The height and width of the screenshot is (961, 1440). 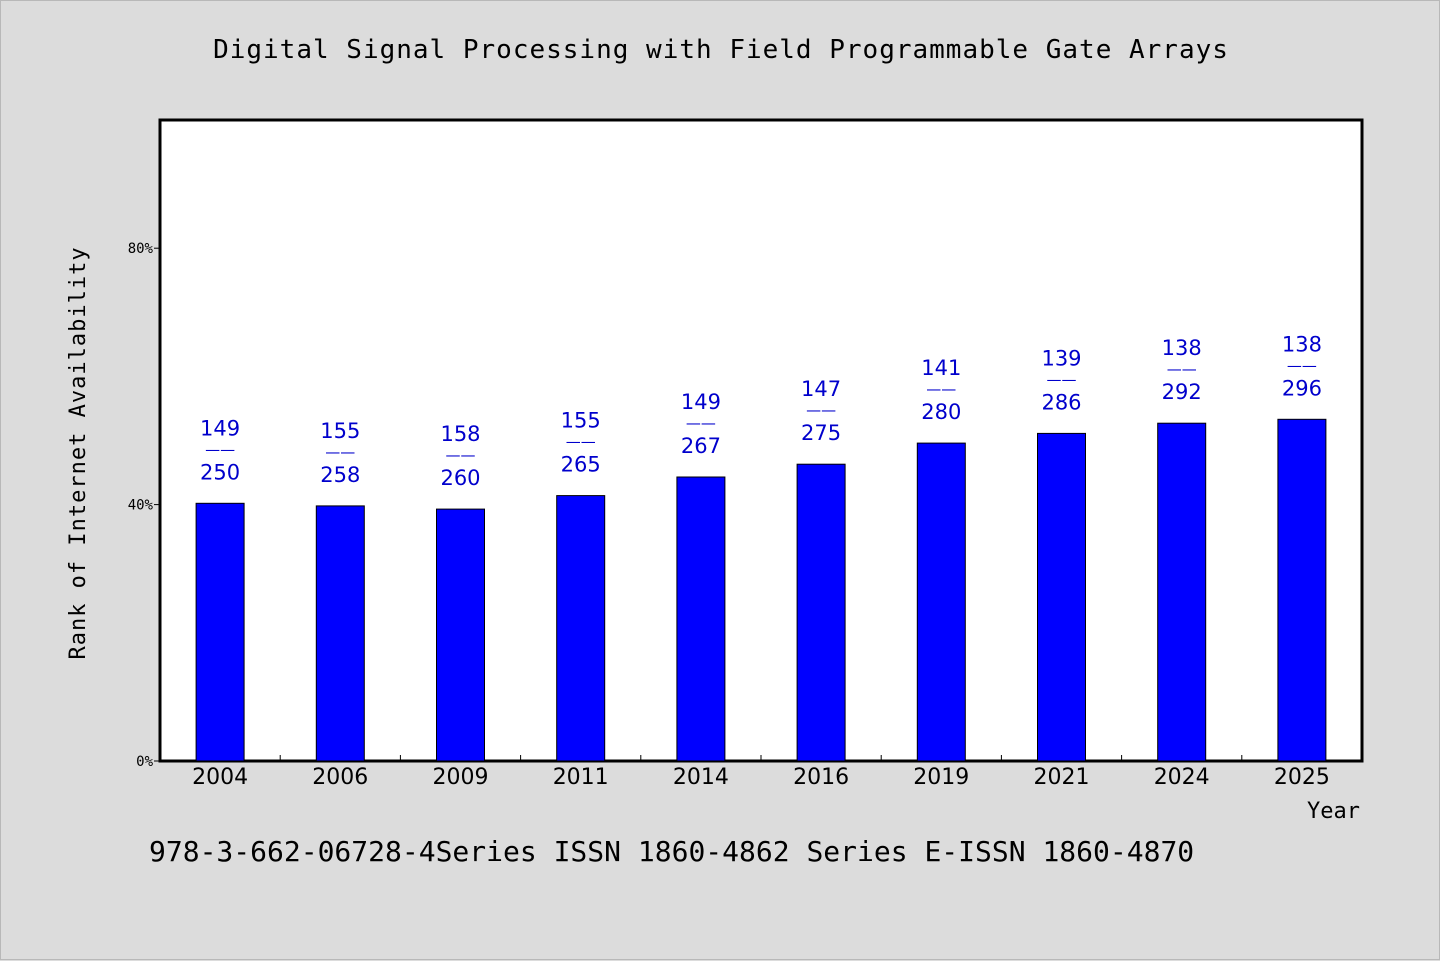 I want to click on data-label-top-2006: 155, so click(x=340, y=431).